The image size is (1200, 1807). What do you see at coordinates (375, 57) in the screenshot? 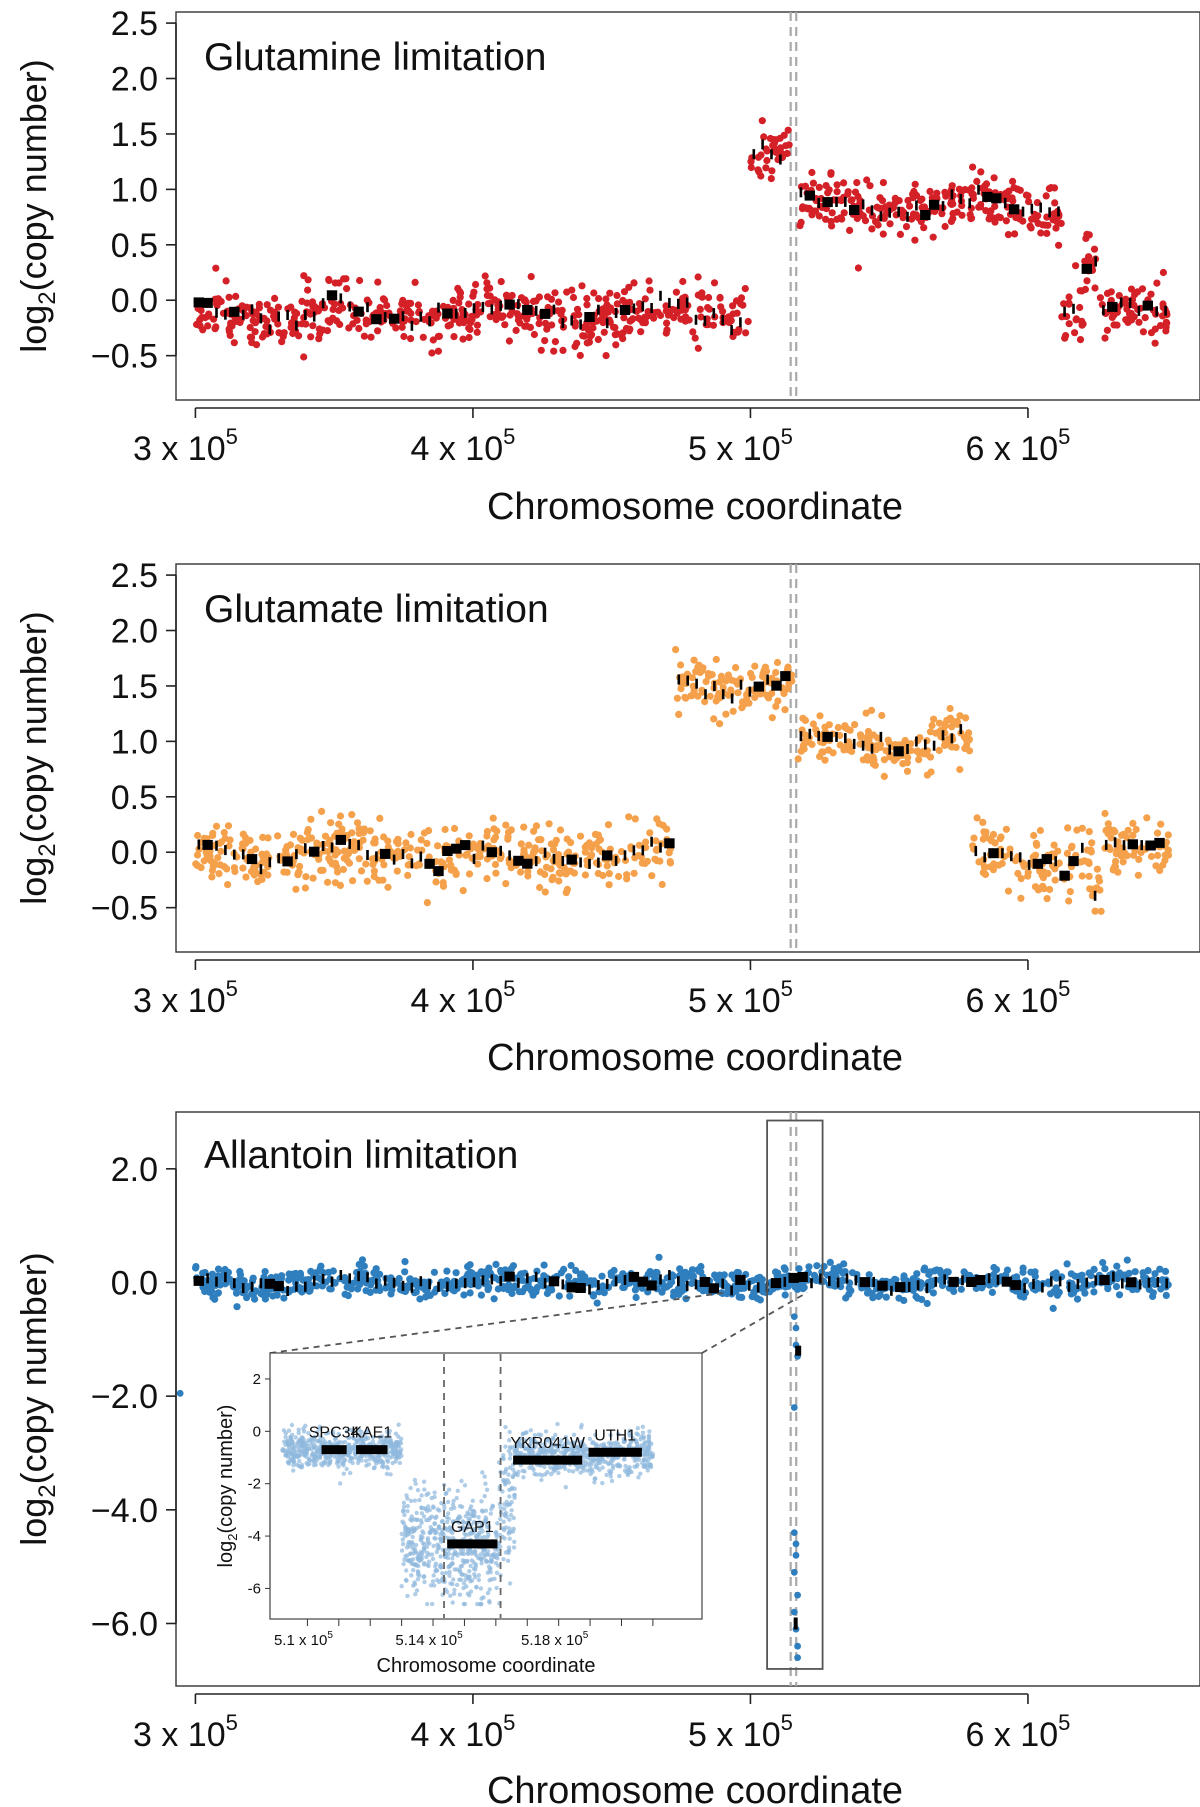
I see `panel-title: Glutamine limitation` at bounding box center [375, 57].